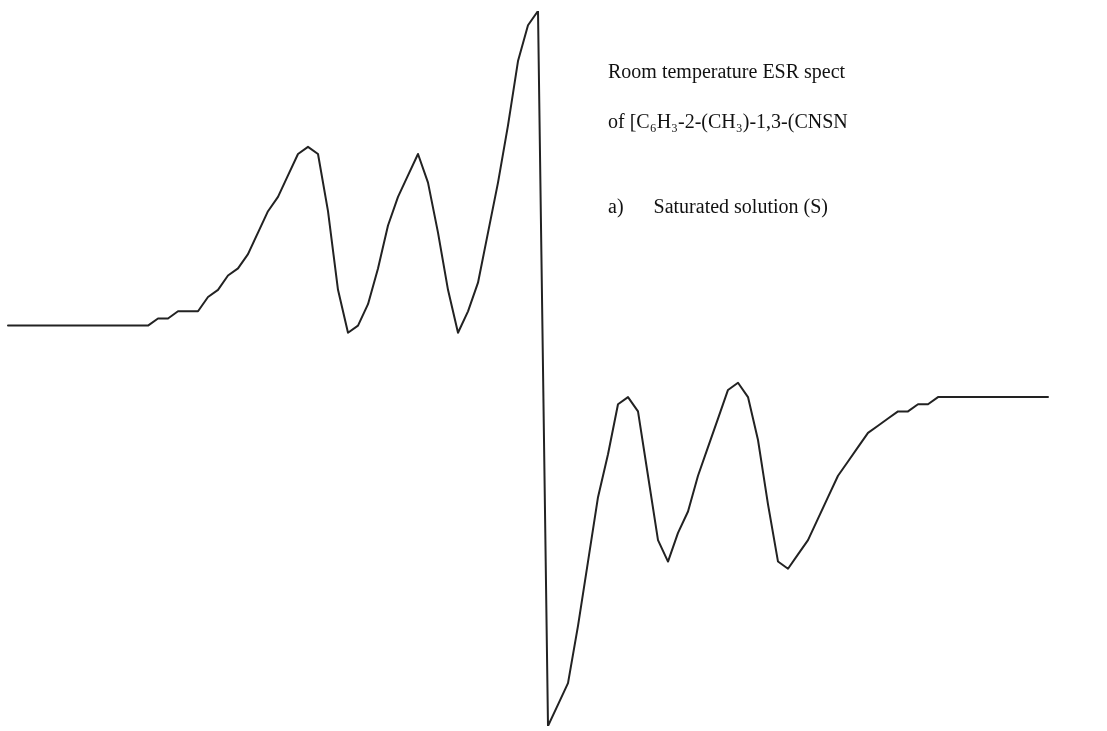  Describe the element at coordinates (718, 206) in the screenshot. I see `annotation: a) Saturated solution (S)` at that location.